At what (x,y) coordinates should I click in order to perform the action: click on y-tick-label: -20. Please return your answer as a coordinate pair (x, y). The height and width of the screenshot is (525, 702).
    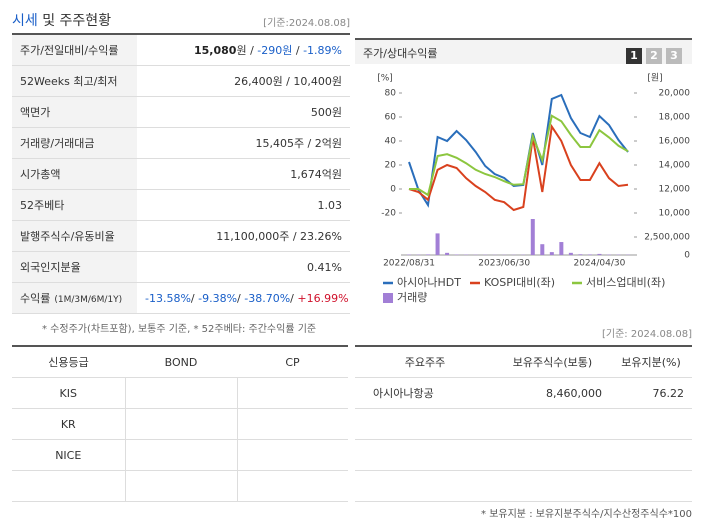
    Looking at the image, I should click on (388, 214).